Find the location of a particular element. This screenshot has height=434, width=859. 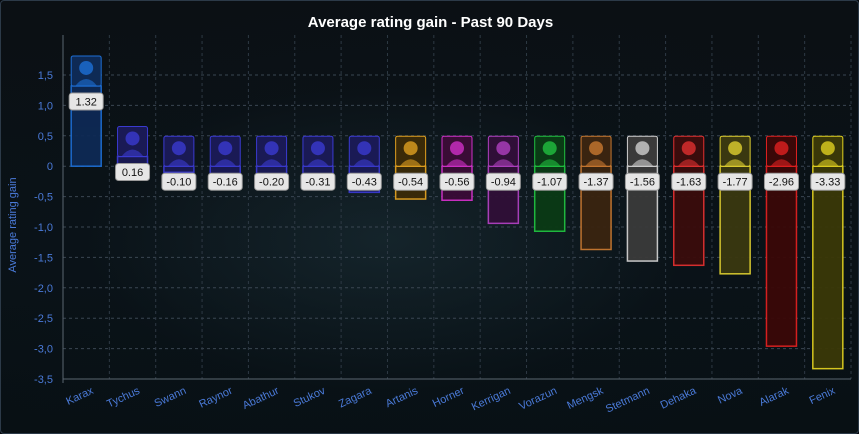

x-tick-label: Alarak is located at coordinates (774, 397).